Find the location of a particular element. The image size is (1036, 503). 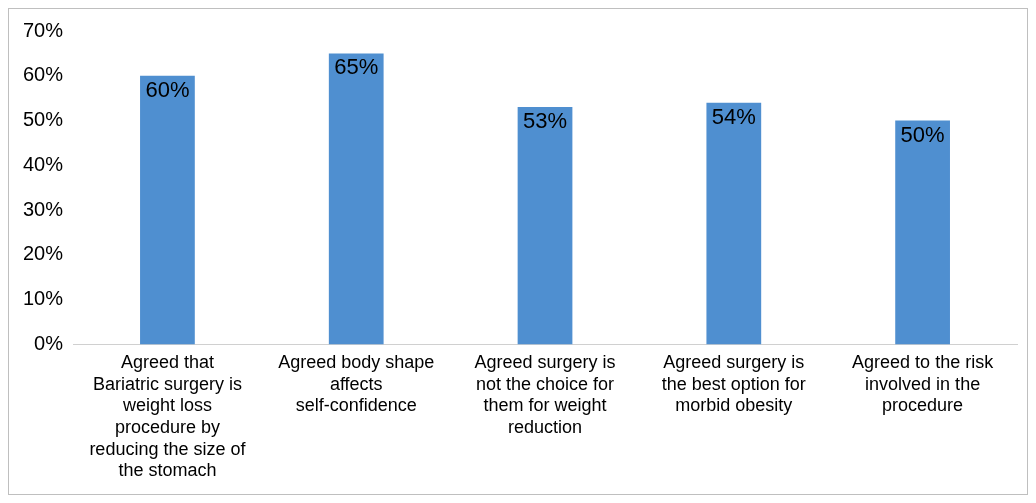

y-tick-label: 40% is located at coordinates (43, 163).